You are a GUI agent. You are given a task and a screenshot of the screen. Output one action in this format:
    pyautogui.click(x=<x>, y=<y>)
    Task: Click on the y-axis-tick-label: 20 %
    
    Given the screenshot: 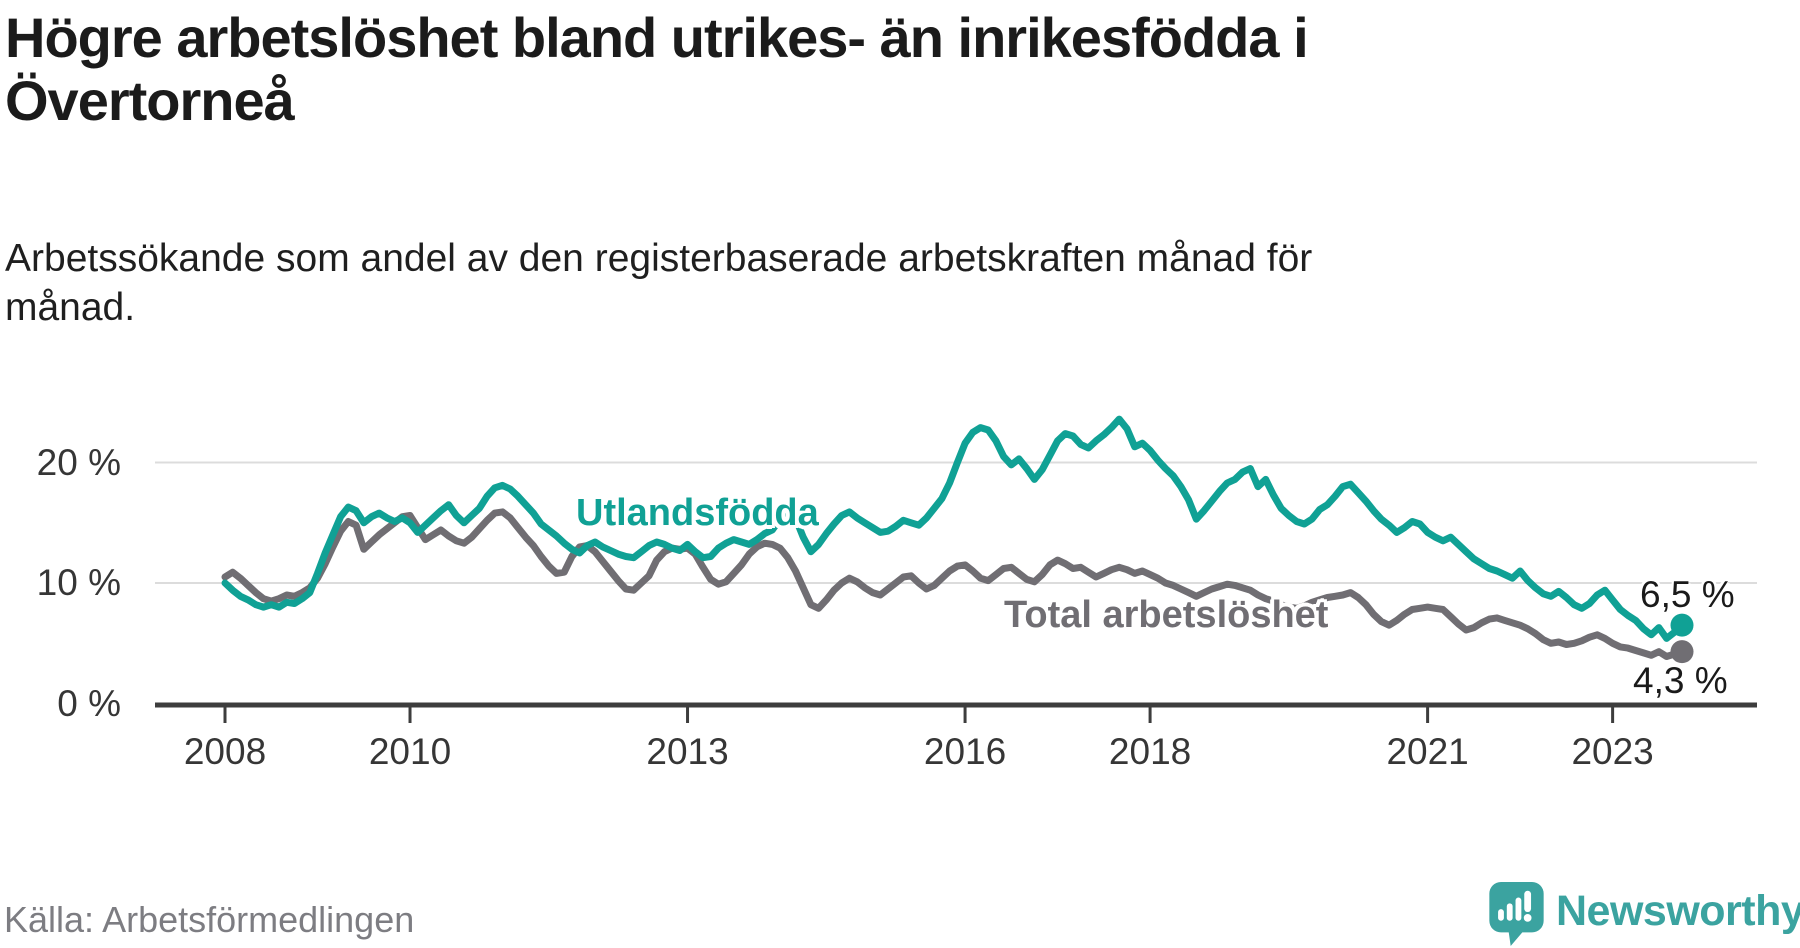 What is the action you would take?
    pyautogui.click(x=78, y=462)
    